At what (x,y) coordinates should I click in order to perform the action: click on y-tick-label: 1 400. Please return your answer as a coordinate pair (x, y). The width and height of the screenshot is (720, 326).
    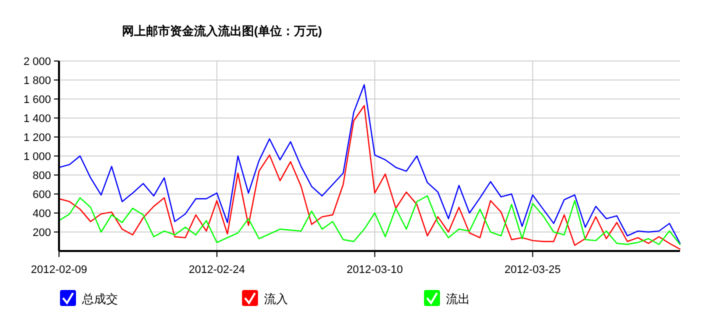
    Looking at the image, I should click on (37, 118).